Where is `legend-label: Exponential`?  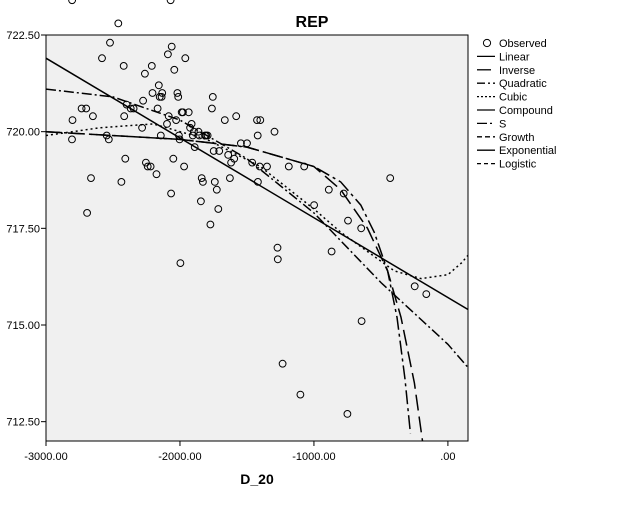
legend-label: Exponential is located at coordinates (528, 151).